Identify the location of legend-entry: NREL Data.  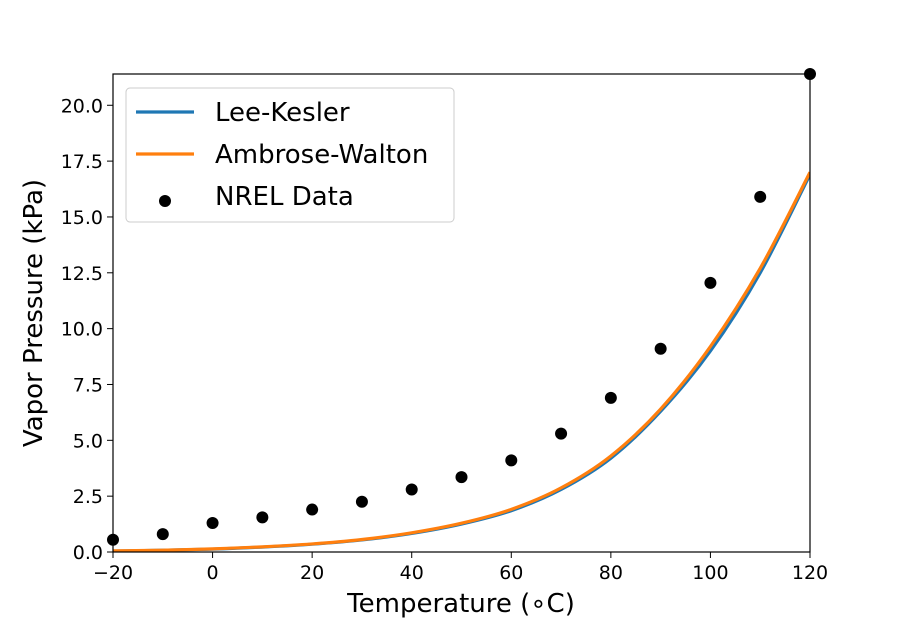
(256, 197).